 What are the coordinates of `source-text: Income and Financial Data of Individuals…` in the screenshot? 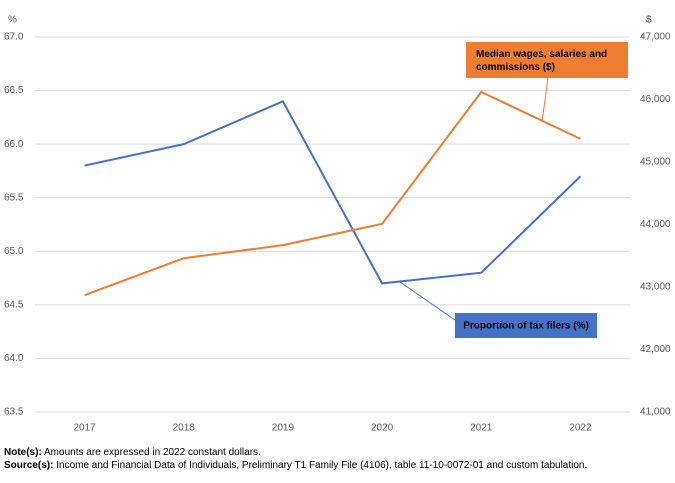 It's located at (321, 465).